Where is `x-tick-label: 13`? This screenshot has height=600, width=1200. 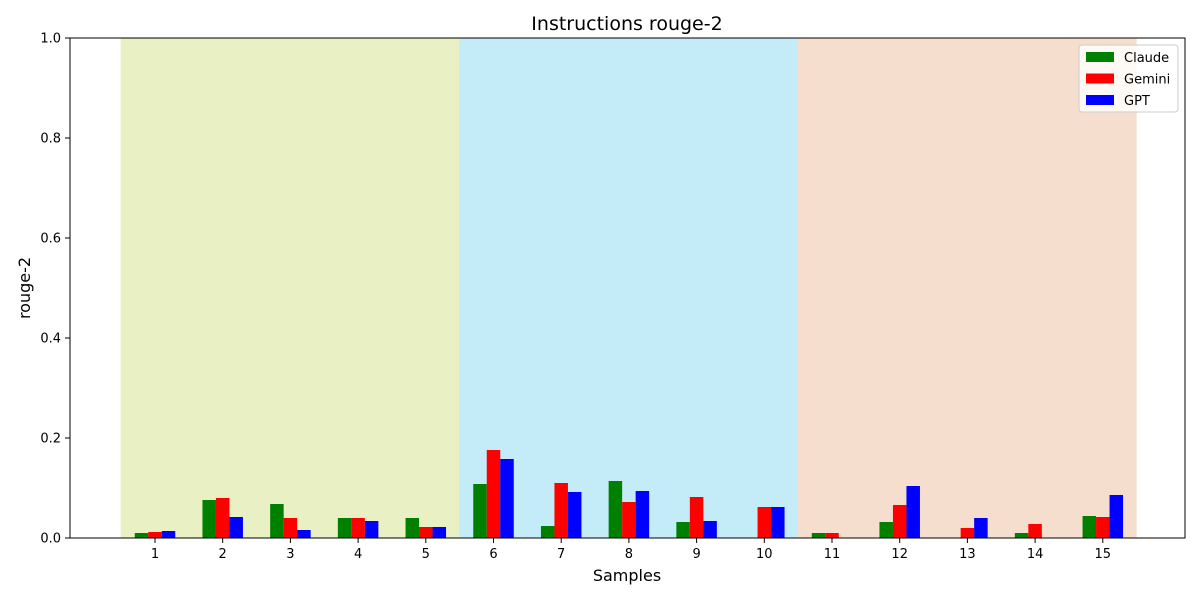
x-tick-label: 13 is located at coordinates (967, 554).